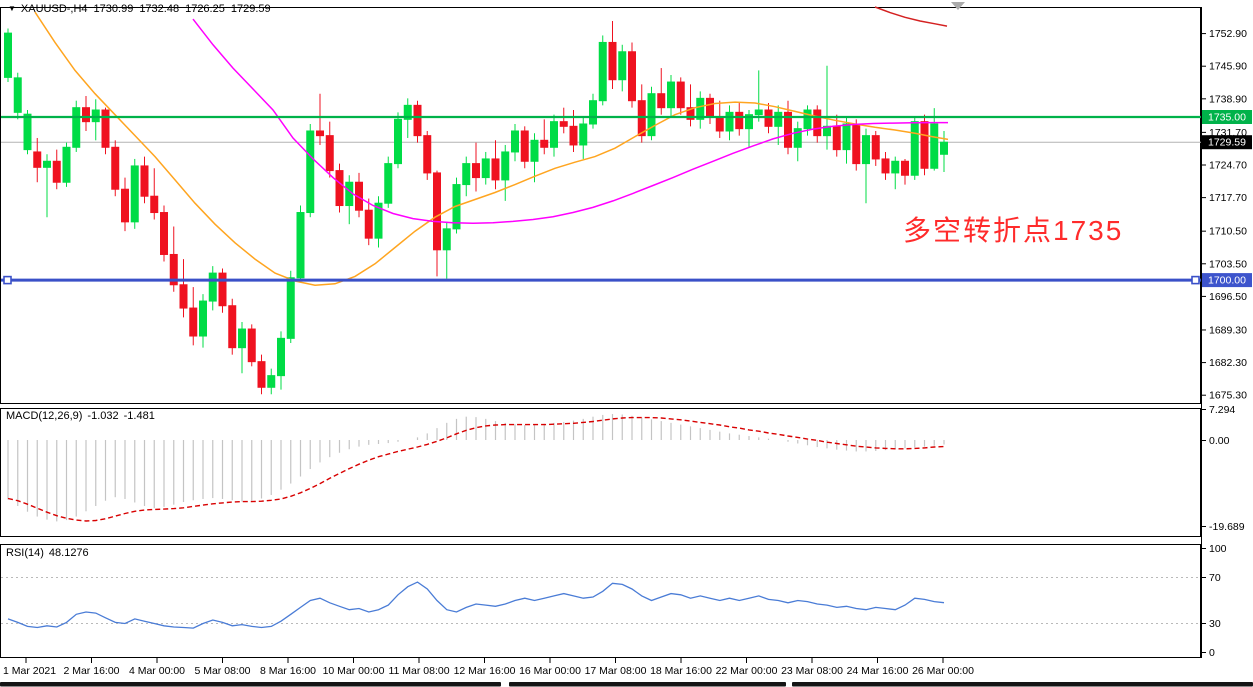  Describe the element at coordinates (943, 671) in the screenshot. I see `time-axis-label: 26 Mar 00:00` at that location.